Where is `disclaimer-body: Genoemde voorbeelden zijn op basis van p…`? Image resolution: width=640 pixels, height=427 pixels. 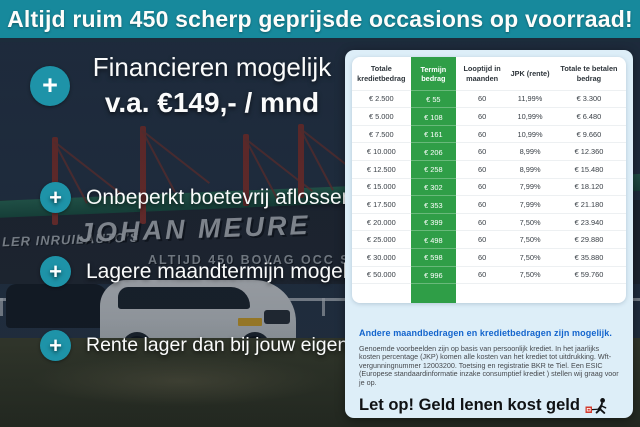 disclaimer-body: Genoemde voorbeelden zijn op basis van p… is located at coordinates (489, 365).